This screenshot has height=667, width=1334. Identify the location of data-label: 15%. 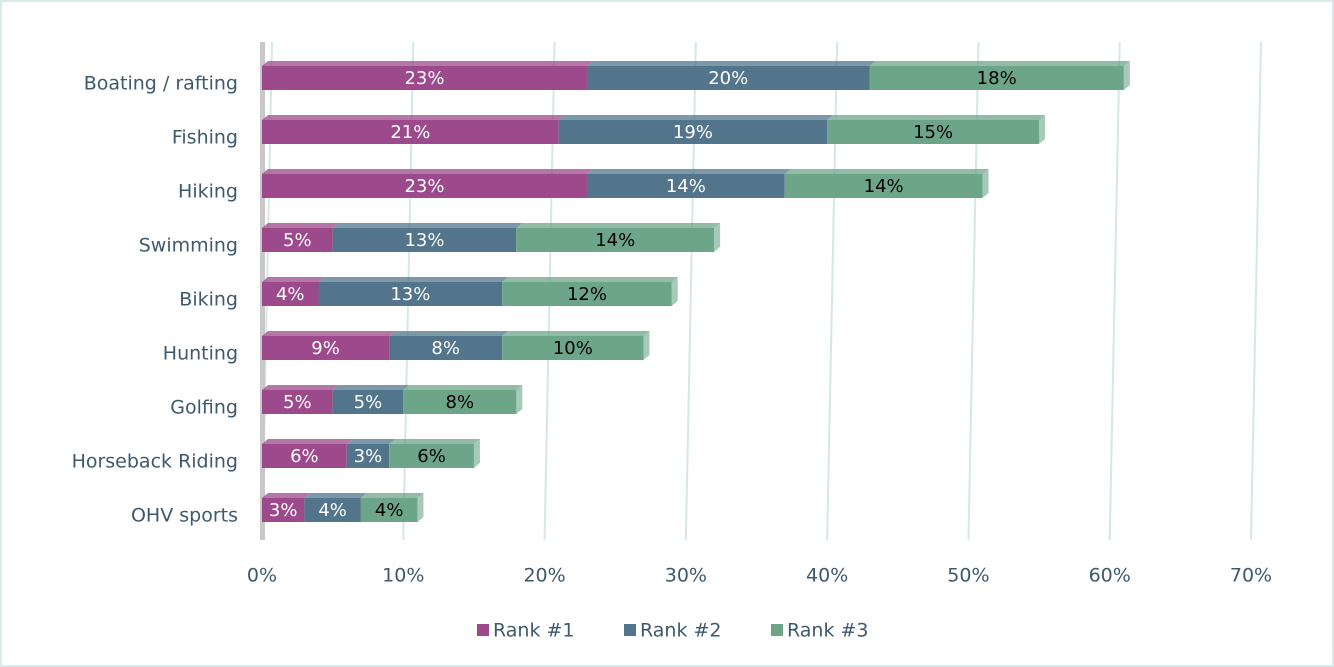
(933, 132).